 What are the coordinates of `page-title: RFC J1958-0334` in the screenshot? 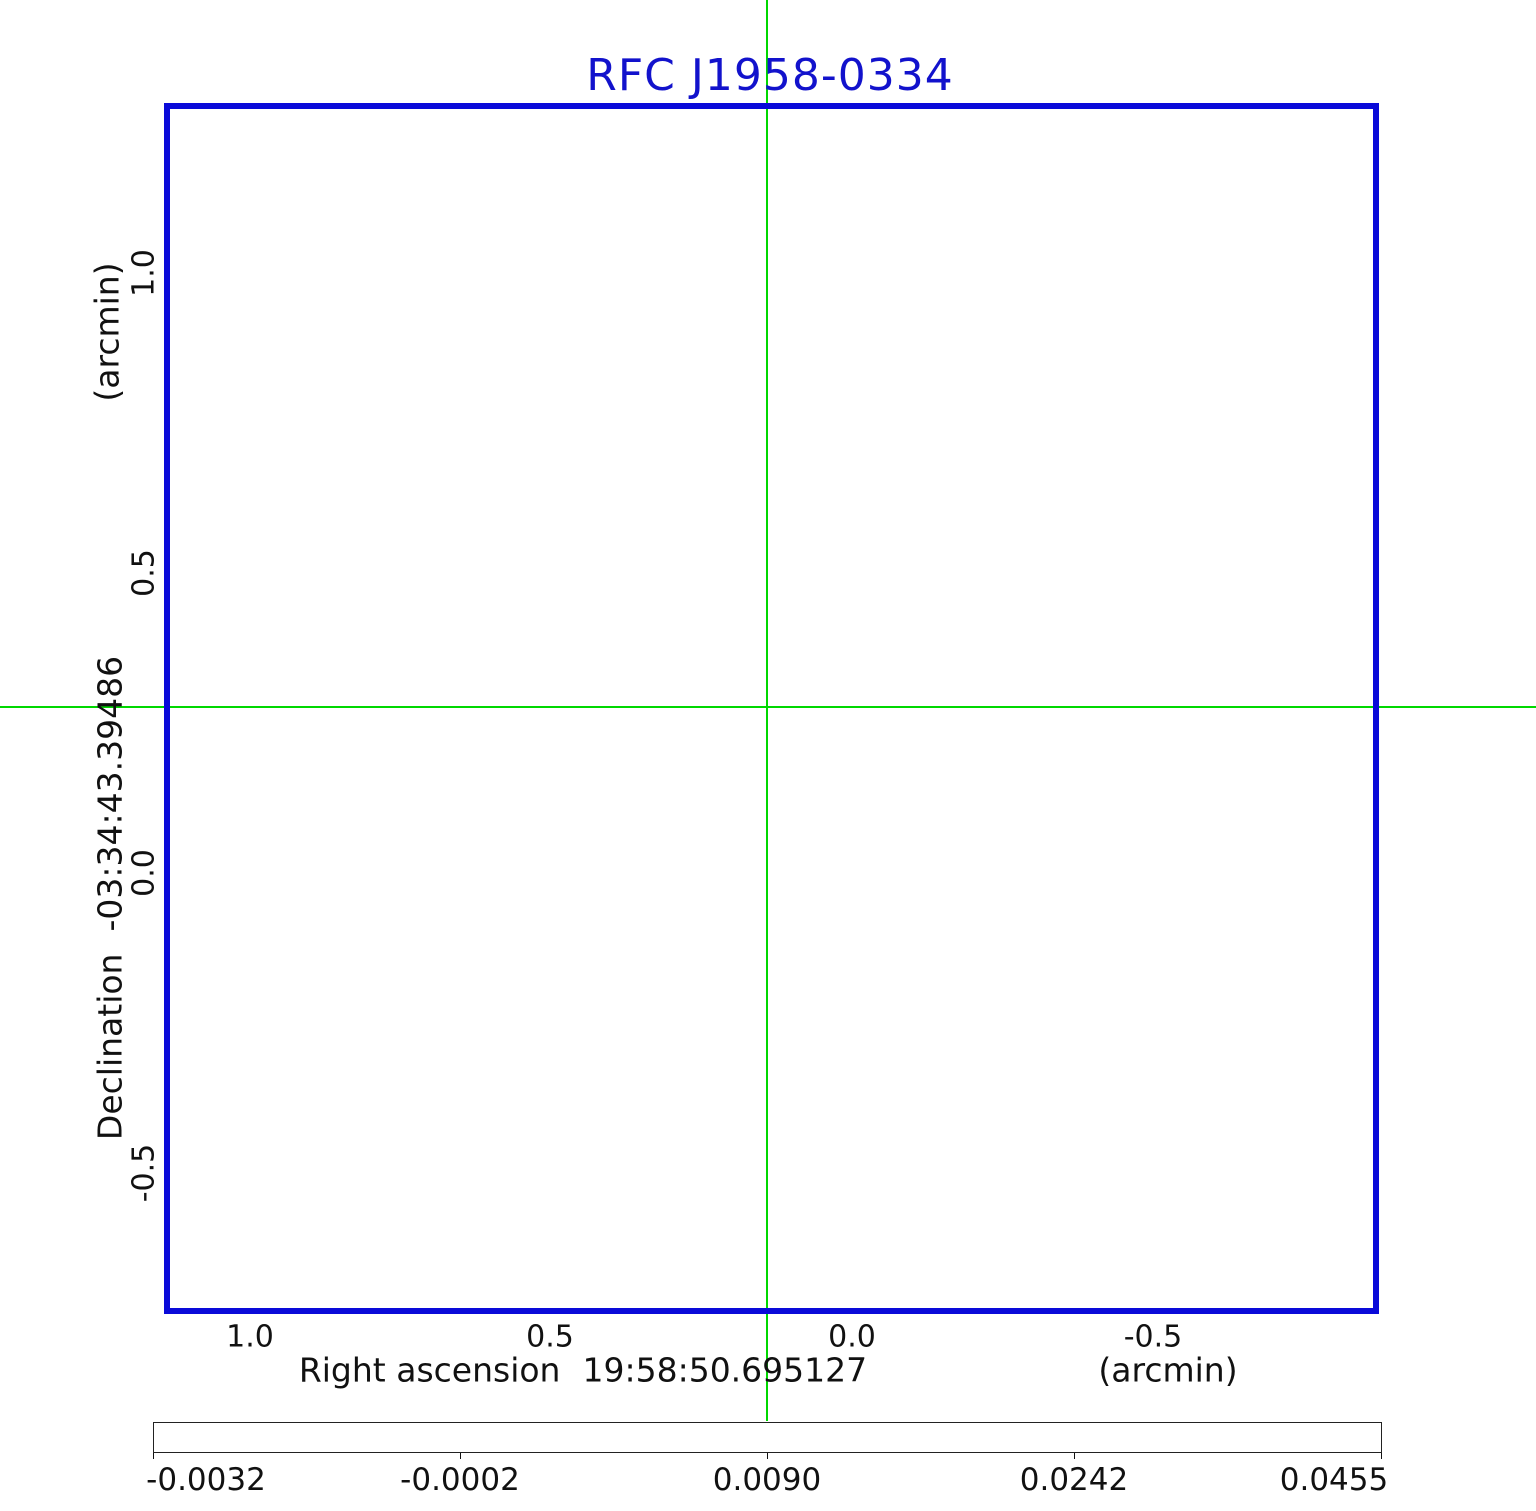 It's located at (770, 75).